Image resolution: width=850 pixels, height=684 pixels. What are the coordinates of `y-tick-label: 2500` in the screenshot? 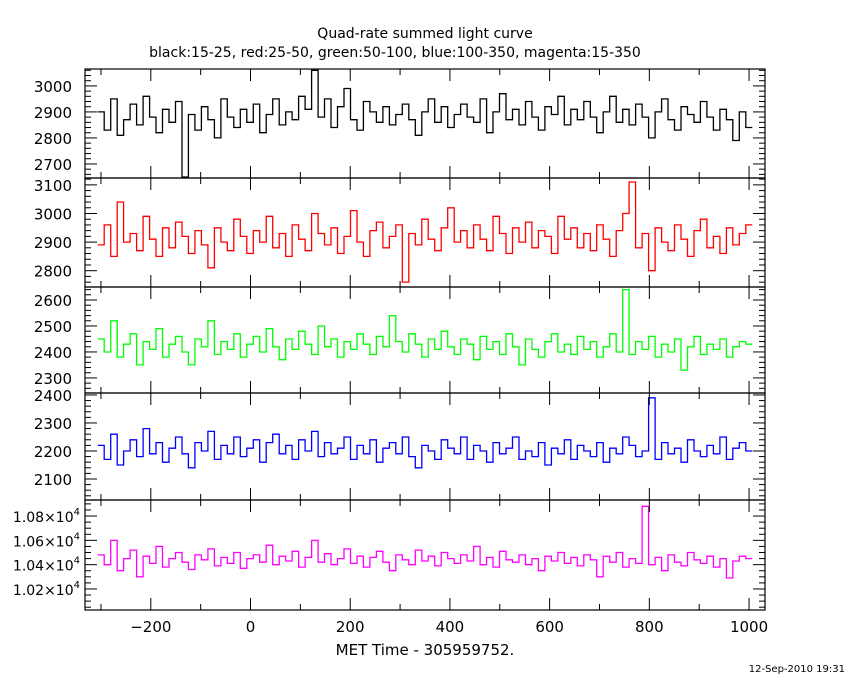 It's located at (53, 327).